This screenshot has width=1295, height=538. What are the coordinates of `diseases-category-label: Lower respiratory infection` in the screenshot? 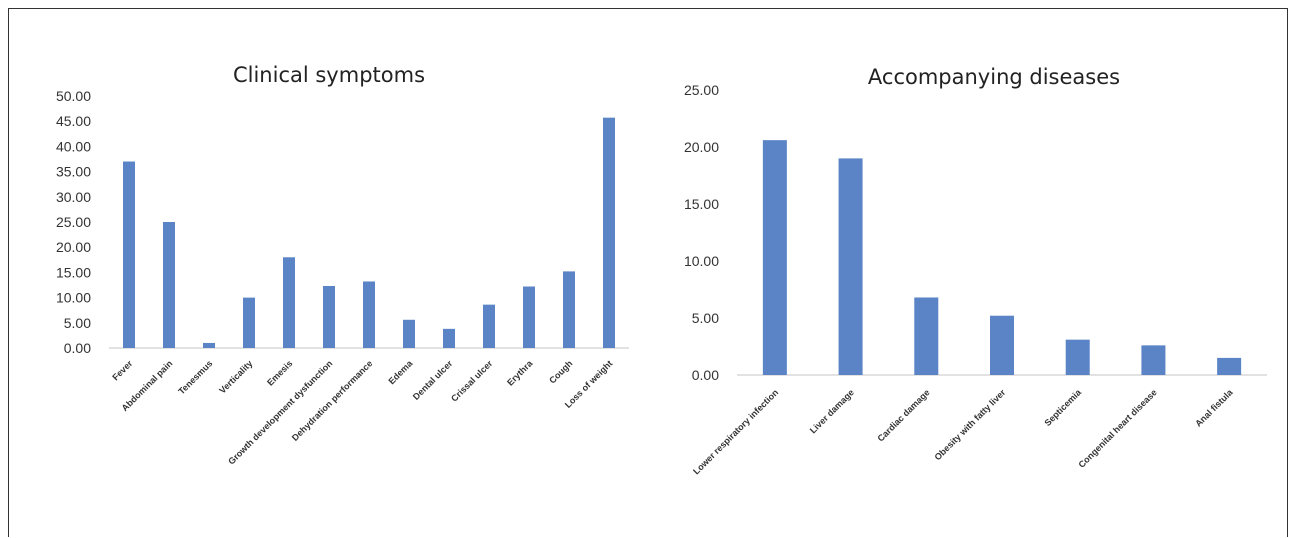 It's located at (735, 431).